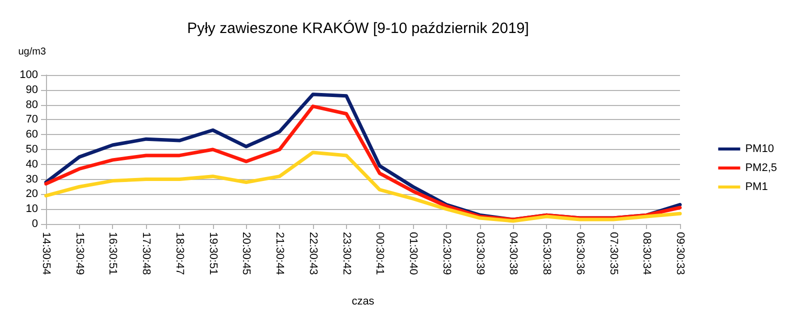  I want to click on x-tick-label: 23:30:42, so click(346, 253).